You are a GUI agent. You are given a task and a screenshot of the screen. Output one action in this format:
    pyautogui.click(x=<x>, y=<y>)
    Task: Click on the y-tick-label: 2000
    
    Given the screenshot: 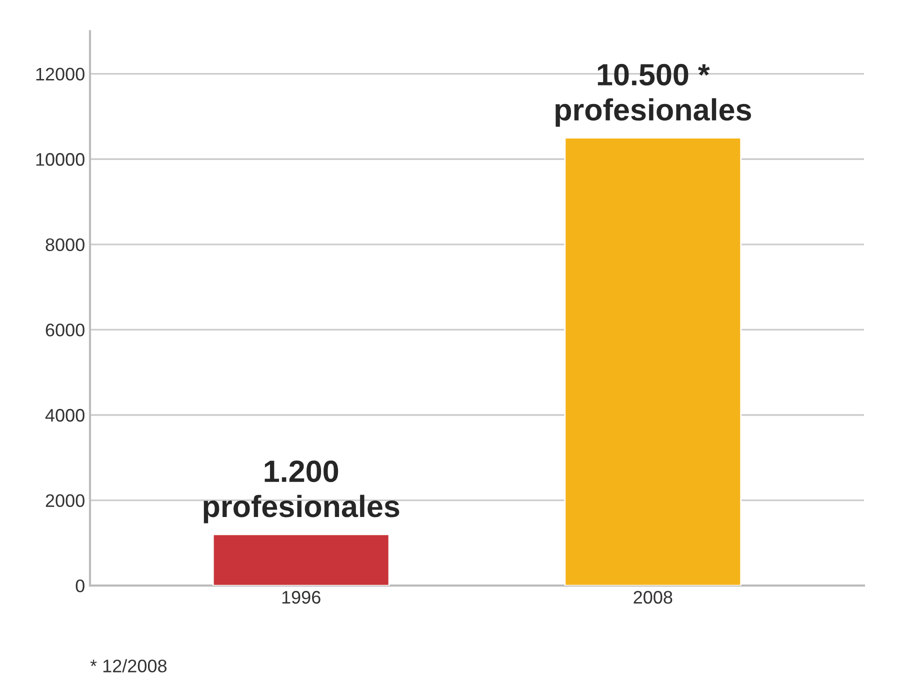 What is the action you would take?
    pyautogui.click(x=65, y=501)
    